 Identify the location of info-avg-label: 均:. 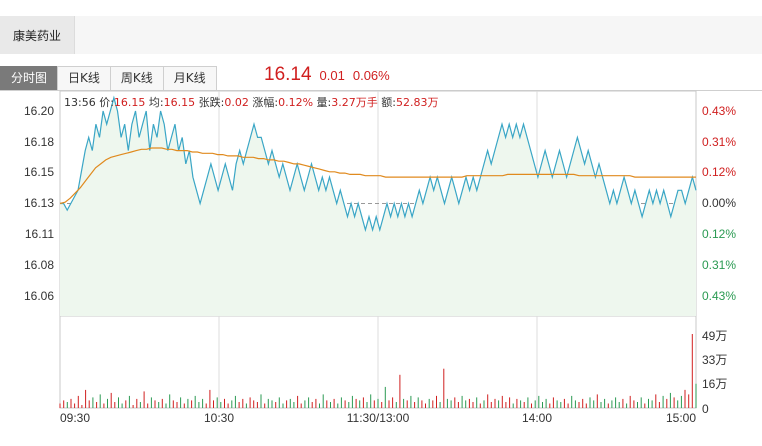
(156, 102).